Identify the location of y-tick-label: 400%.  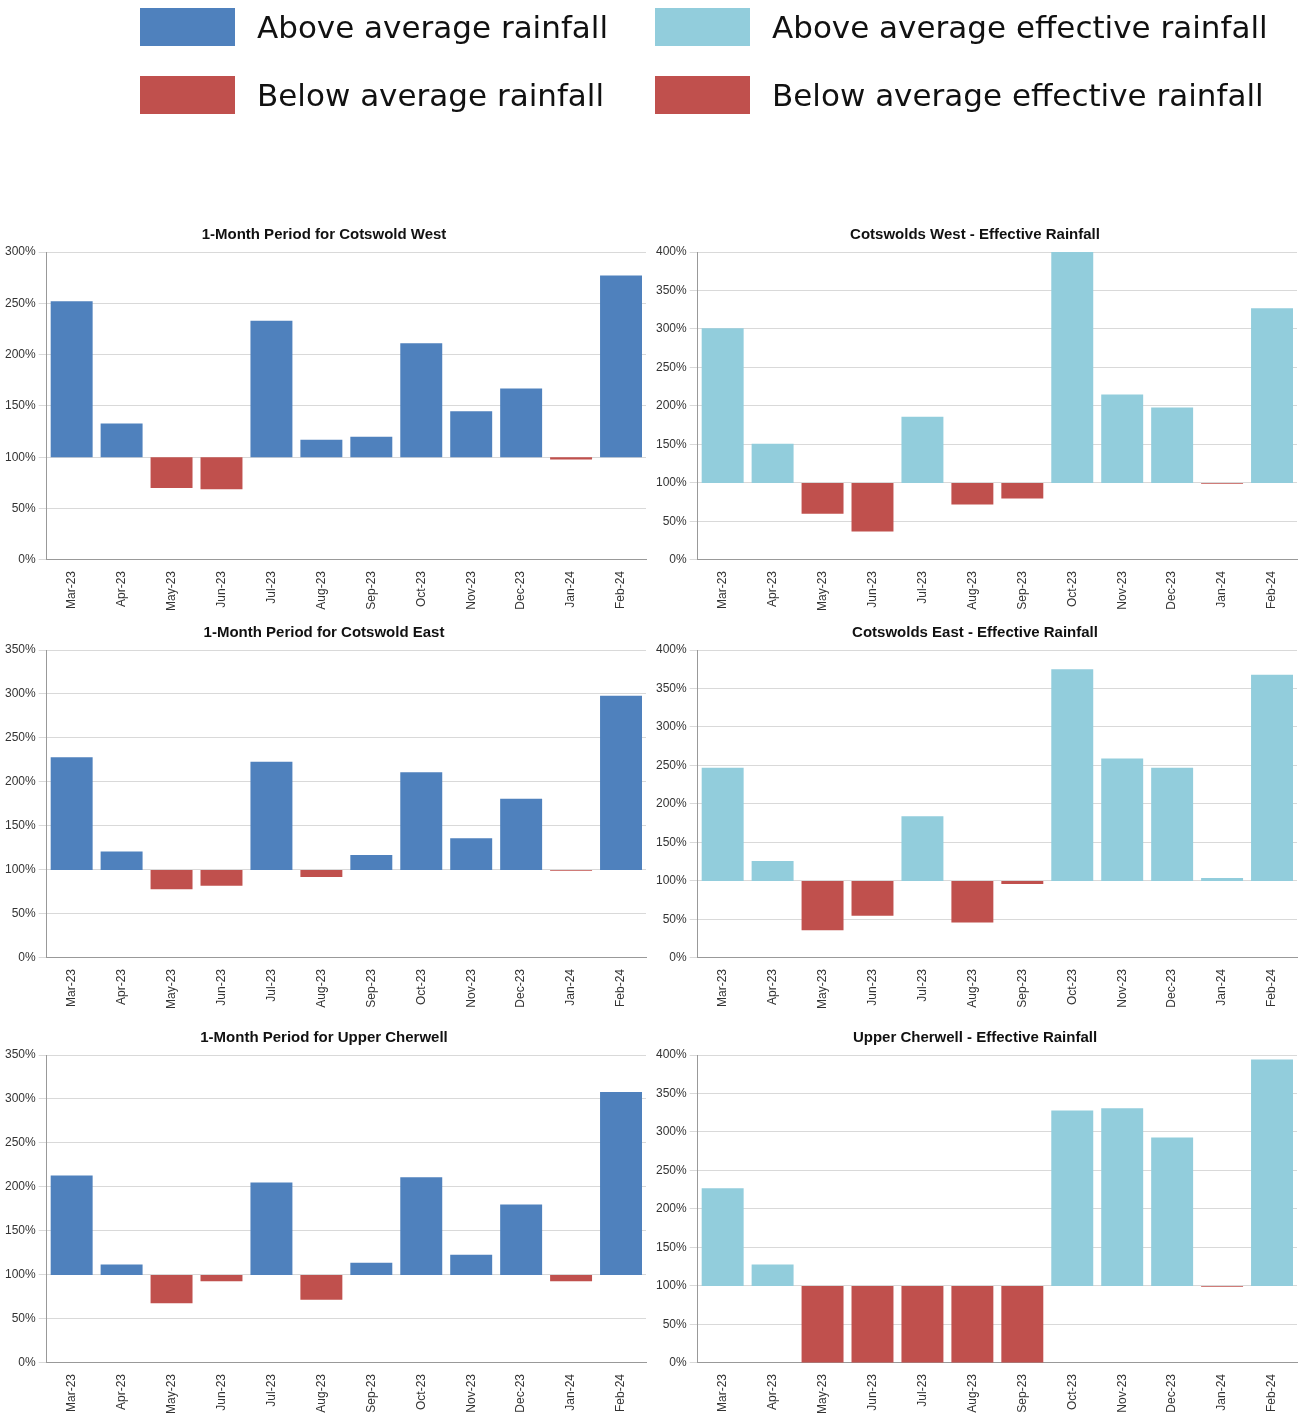
(671, 1054).